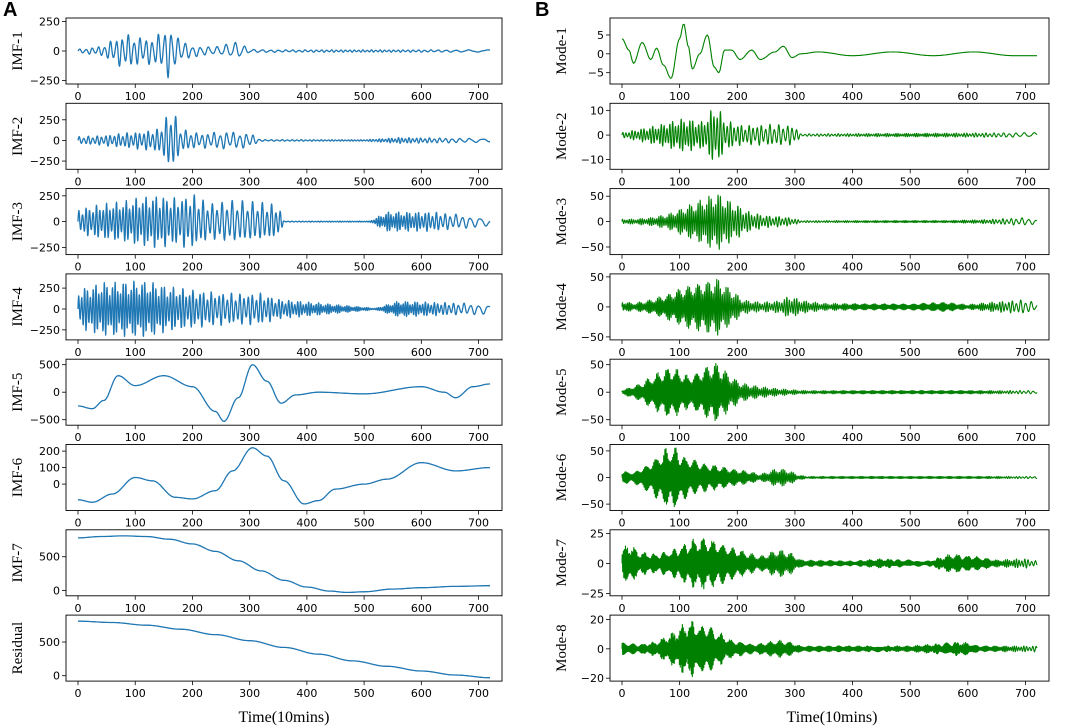  I want to click on y-axis-label: IMF-3, so click(18, 221).